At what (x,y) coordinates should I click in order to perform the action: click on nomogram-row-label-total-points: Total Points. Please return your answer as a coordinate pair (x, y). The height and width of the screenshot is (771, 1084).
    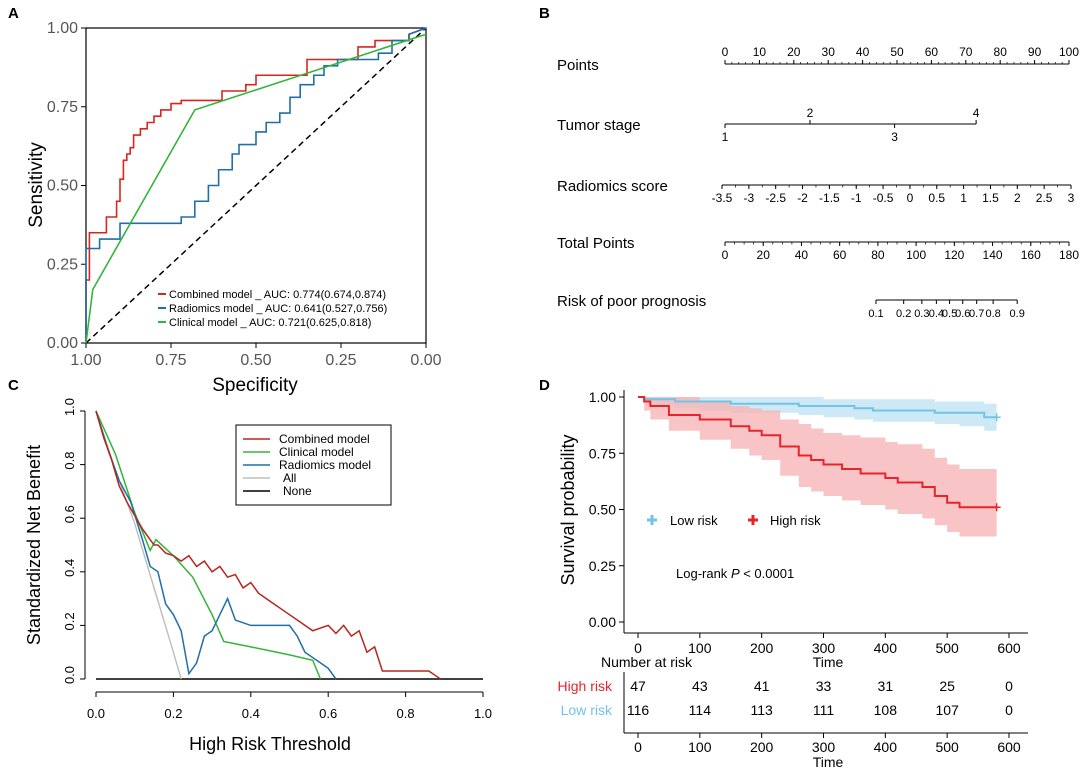
    Looking at the image, I should click on (596, 243).